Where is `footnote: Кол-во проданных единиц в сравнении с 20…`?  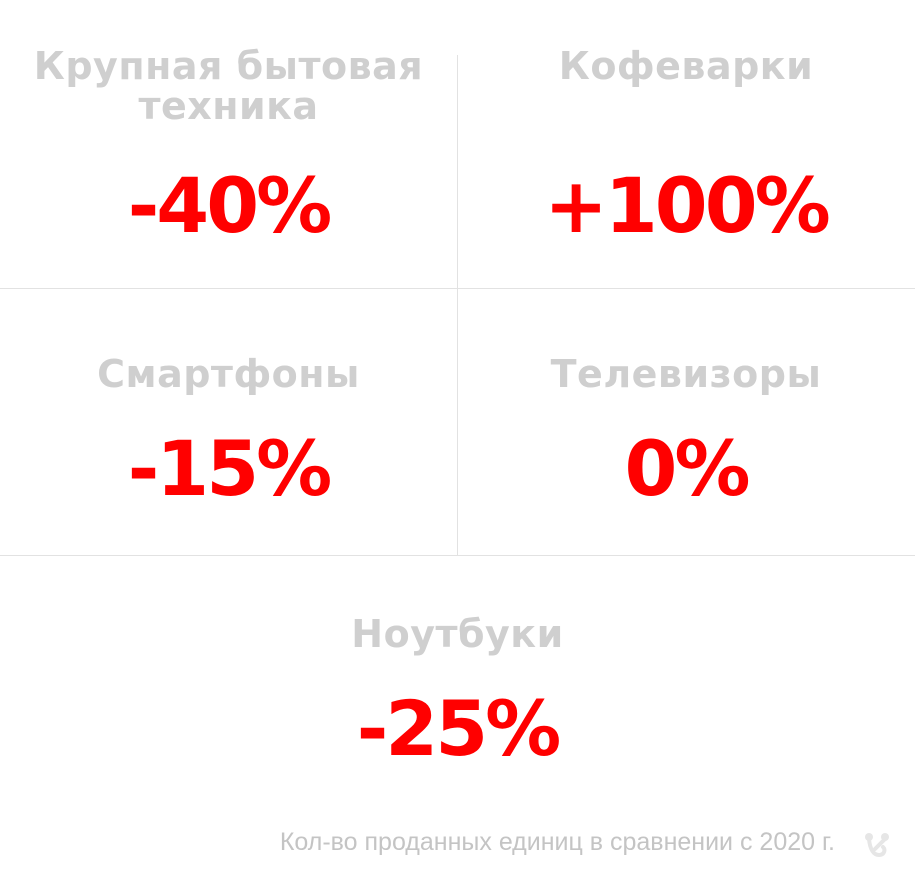
footnote: Кол-во проданных единиц в сравнении с 20… is located at coordinates (557, 842).